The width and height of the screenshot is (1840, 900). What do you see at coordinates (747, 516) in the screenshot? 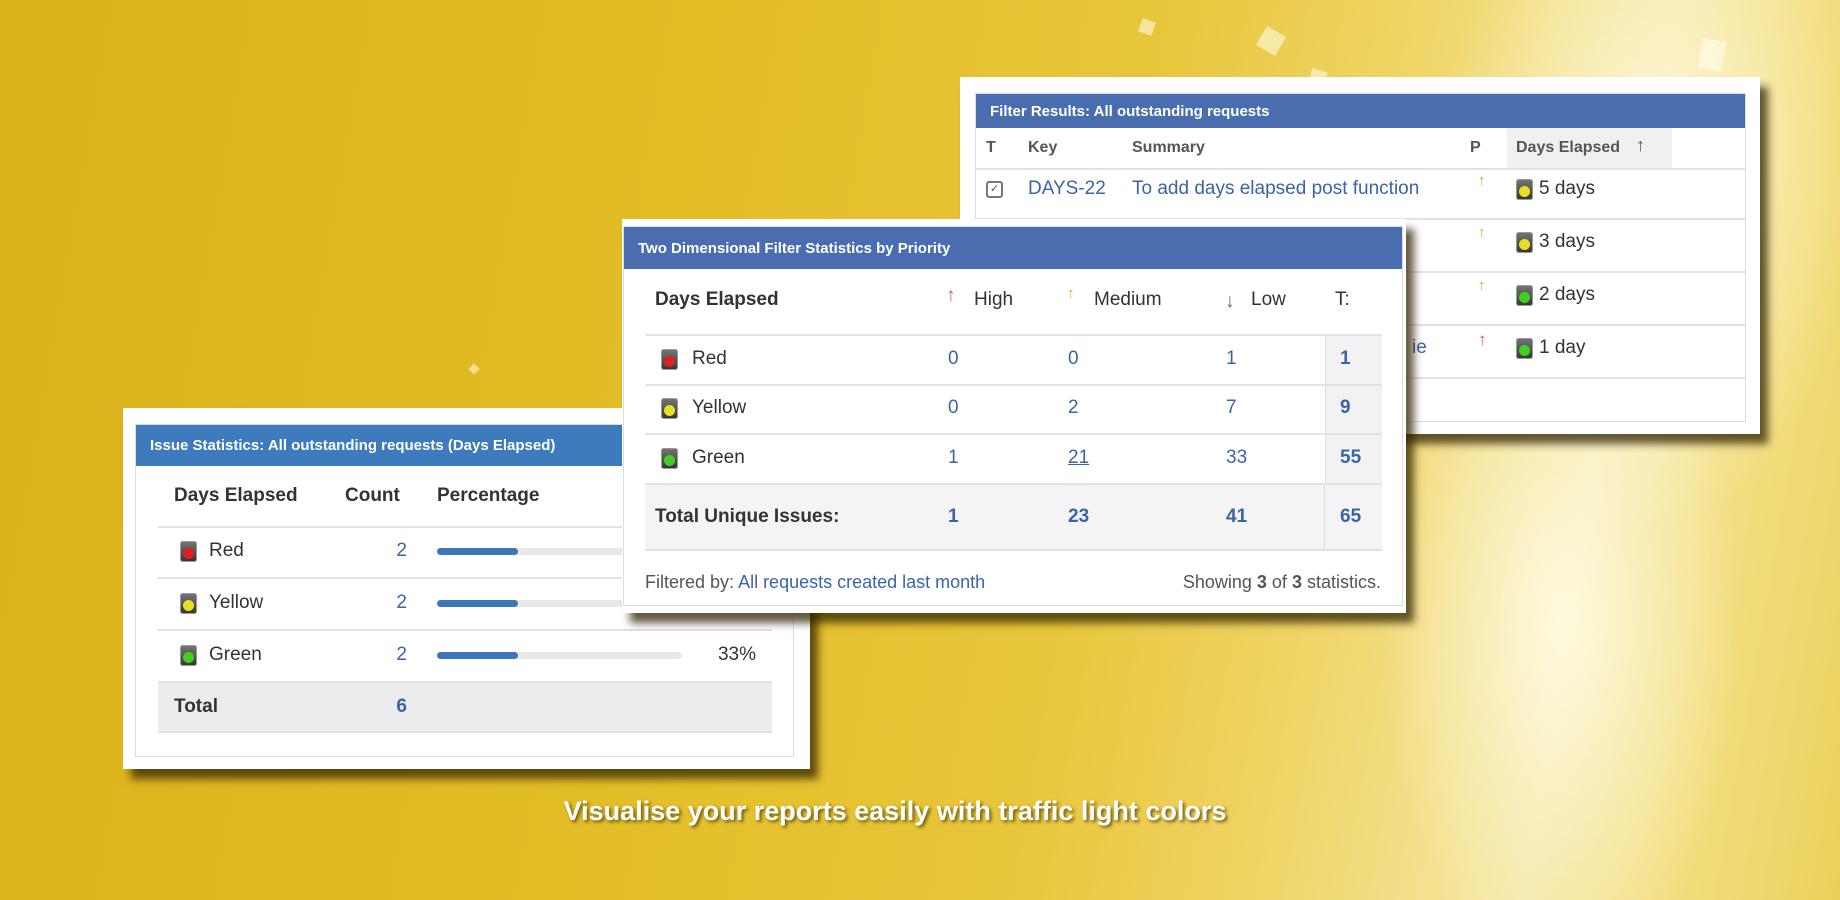
I see `totals-label: Total Unique Issues:` at bounding box center [747, 516].